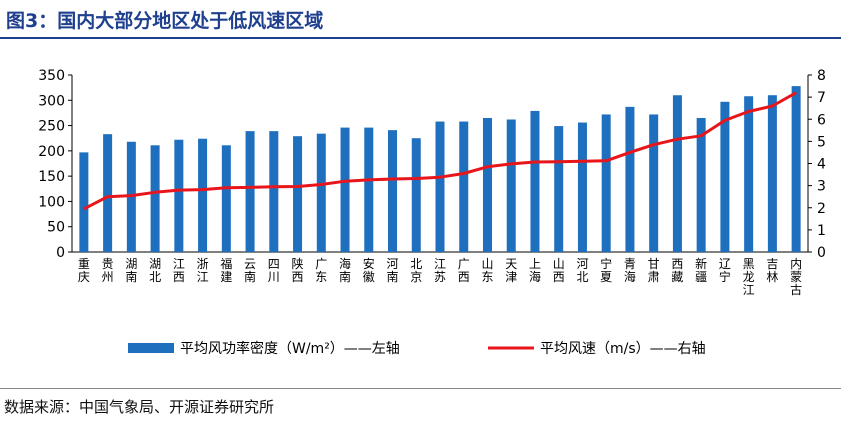 The image size is (841, 423). I want to click on source-note: 数据来源：中国气象局、开源证券研究所, so click(139, 407).